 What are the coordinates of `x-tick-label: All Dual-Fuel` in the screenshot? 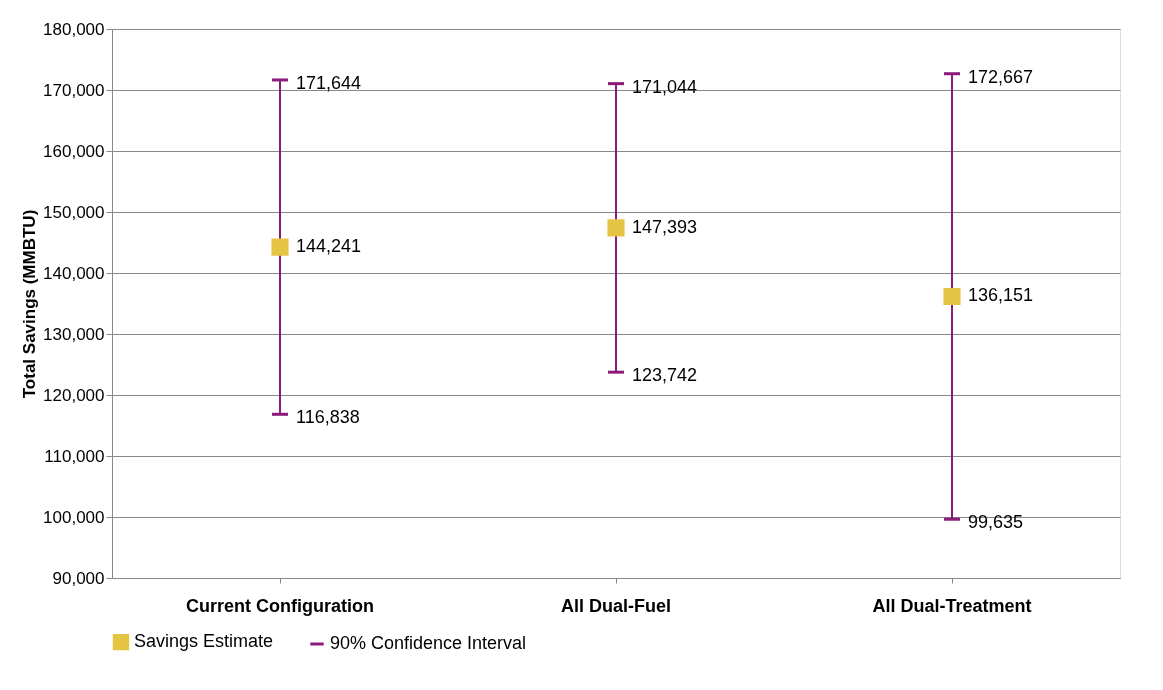 It's located at (616, 605).